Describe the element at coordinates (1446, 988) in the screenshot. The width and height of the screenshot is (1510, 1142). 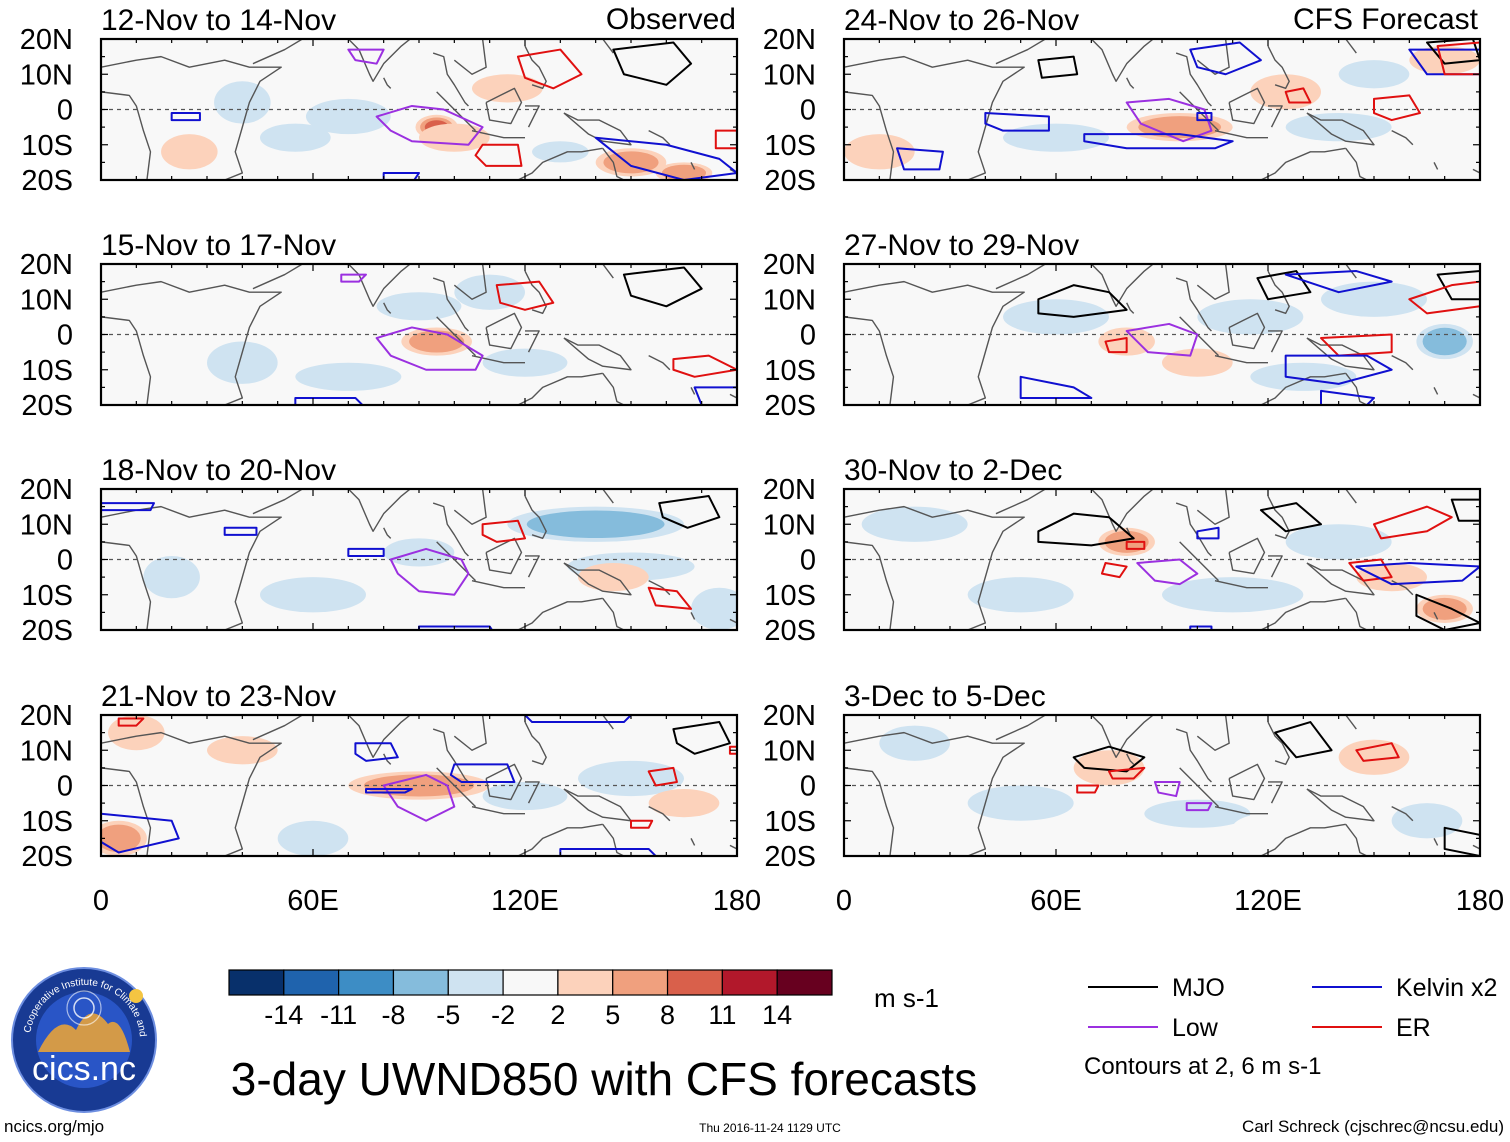
I see `legend-label-kelvin: Kelvin x2` at that location.